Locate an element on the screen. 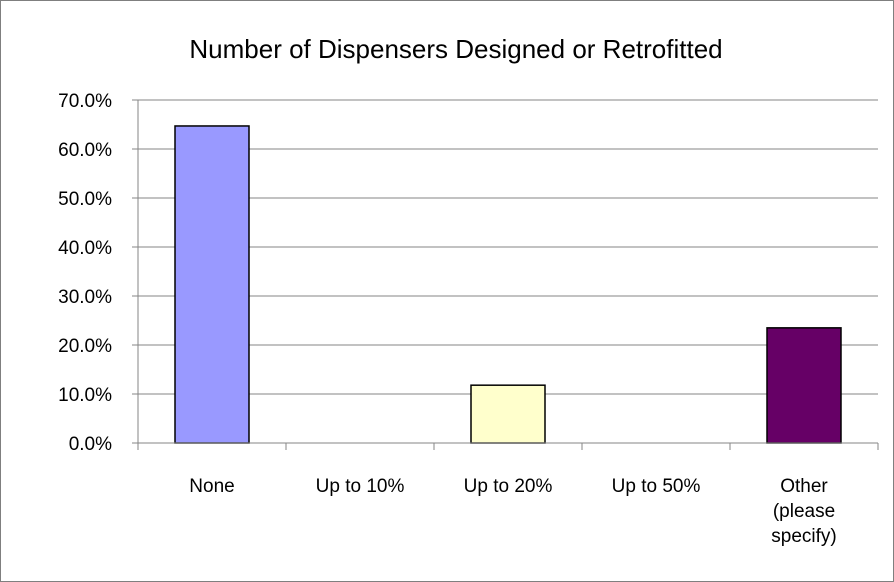 Image resolution: width=894 pixels, height=582 pixels. x-category-label: Up to 50% is located at coordinates (656, 486).